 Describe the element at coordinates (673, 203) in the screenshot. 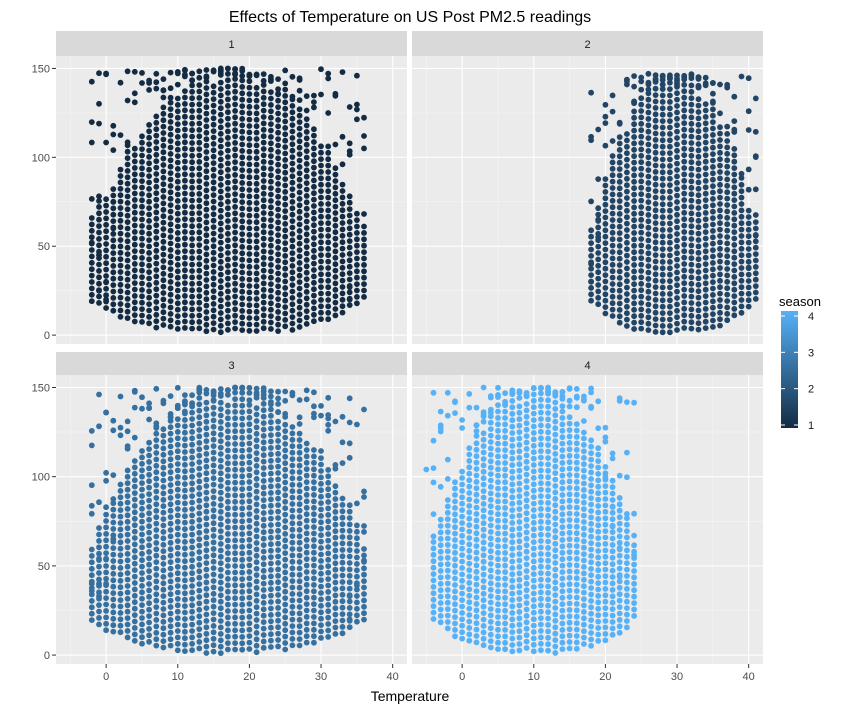

I see `data-points` at that location.